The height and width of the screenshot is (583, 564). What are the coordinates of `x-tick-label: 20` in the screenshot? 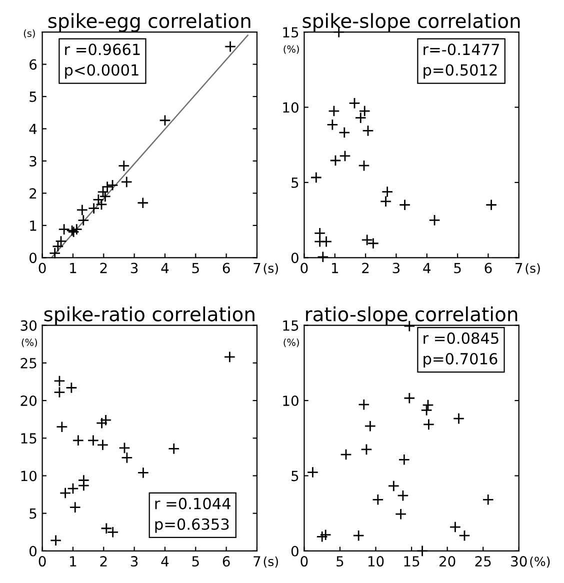 It's located at (448, 561).